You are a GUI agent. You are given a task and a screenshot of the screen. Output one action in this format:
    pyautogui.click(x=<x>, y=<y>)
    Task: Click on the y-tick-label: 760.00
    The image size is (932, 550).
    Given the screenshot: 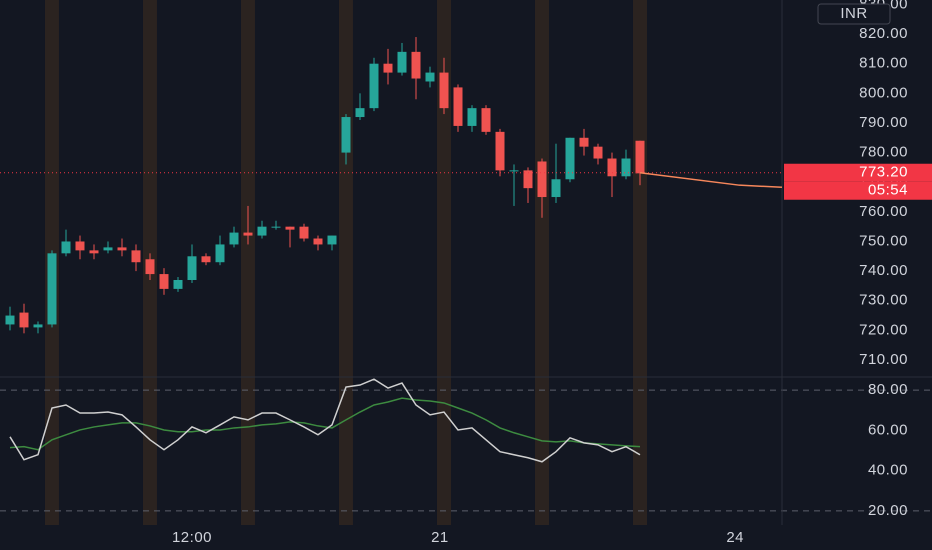 What is the action you would take?
    pyautogui.click(x=883, y=211)
    